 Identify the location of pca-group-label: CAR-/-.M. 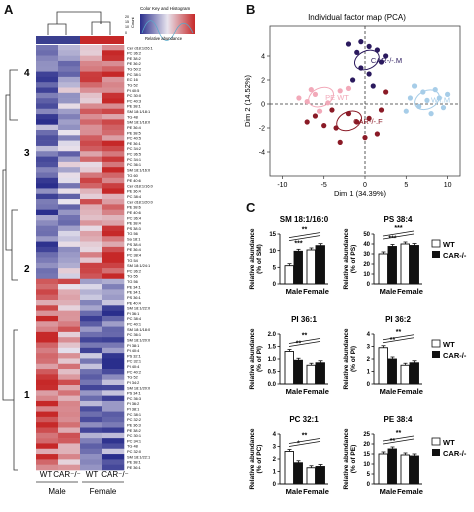
(386, 60).